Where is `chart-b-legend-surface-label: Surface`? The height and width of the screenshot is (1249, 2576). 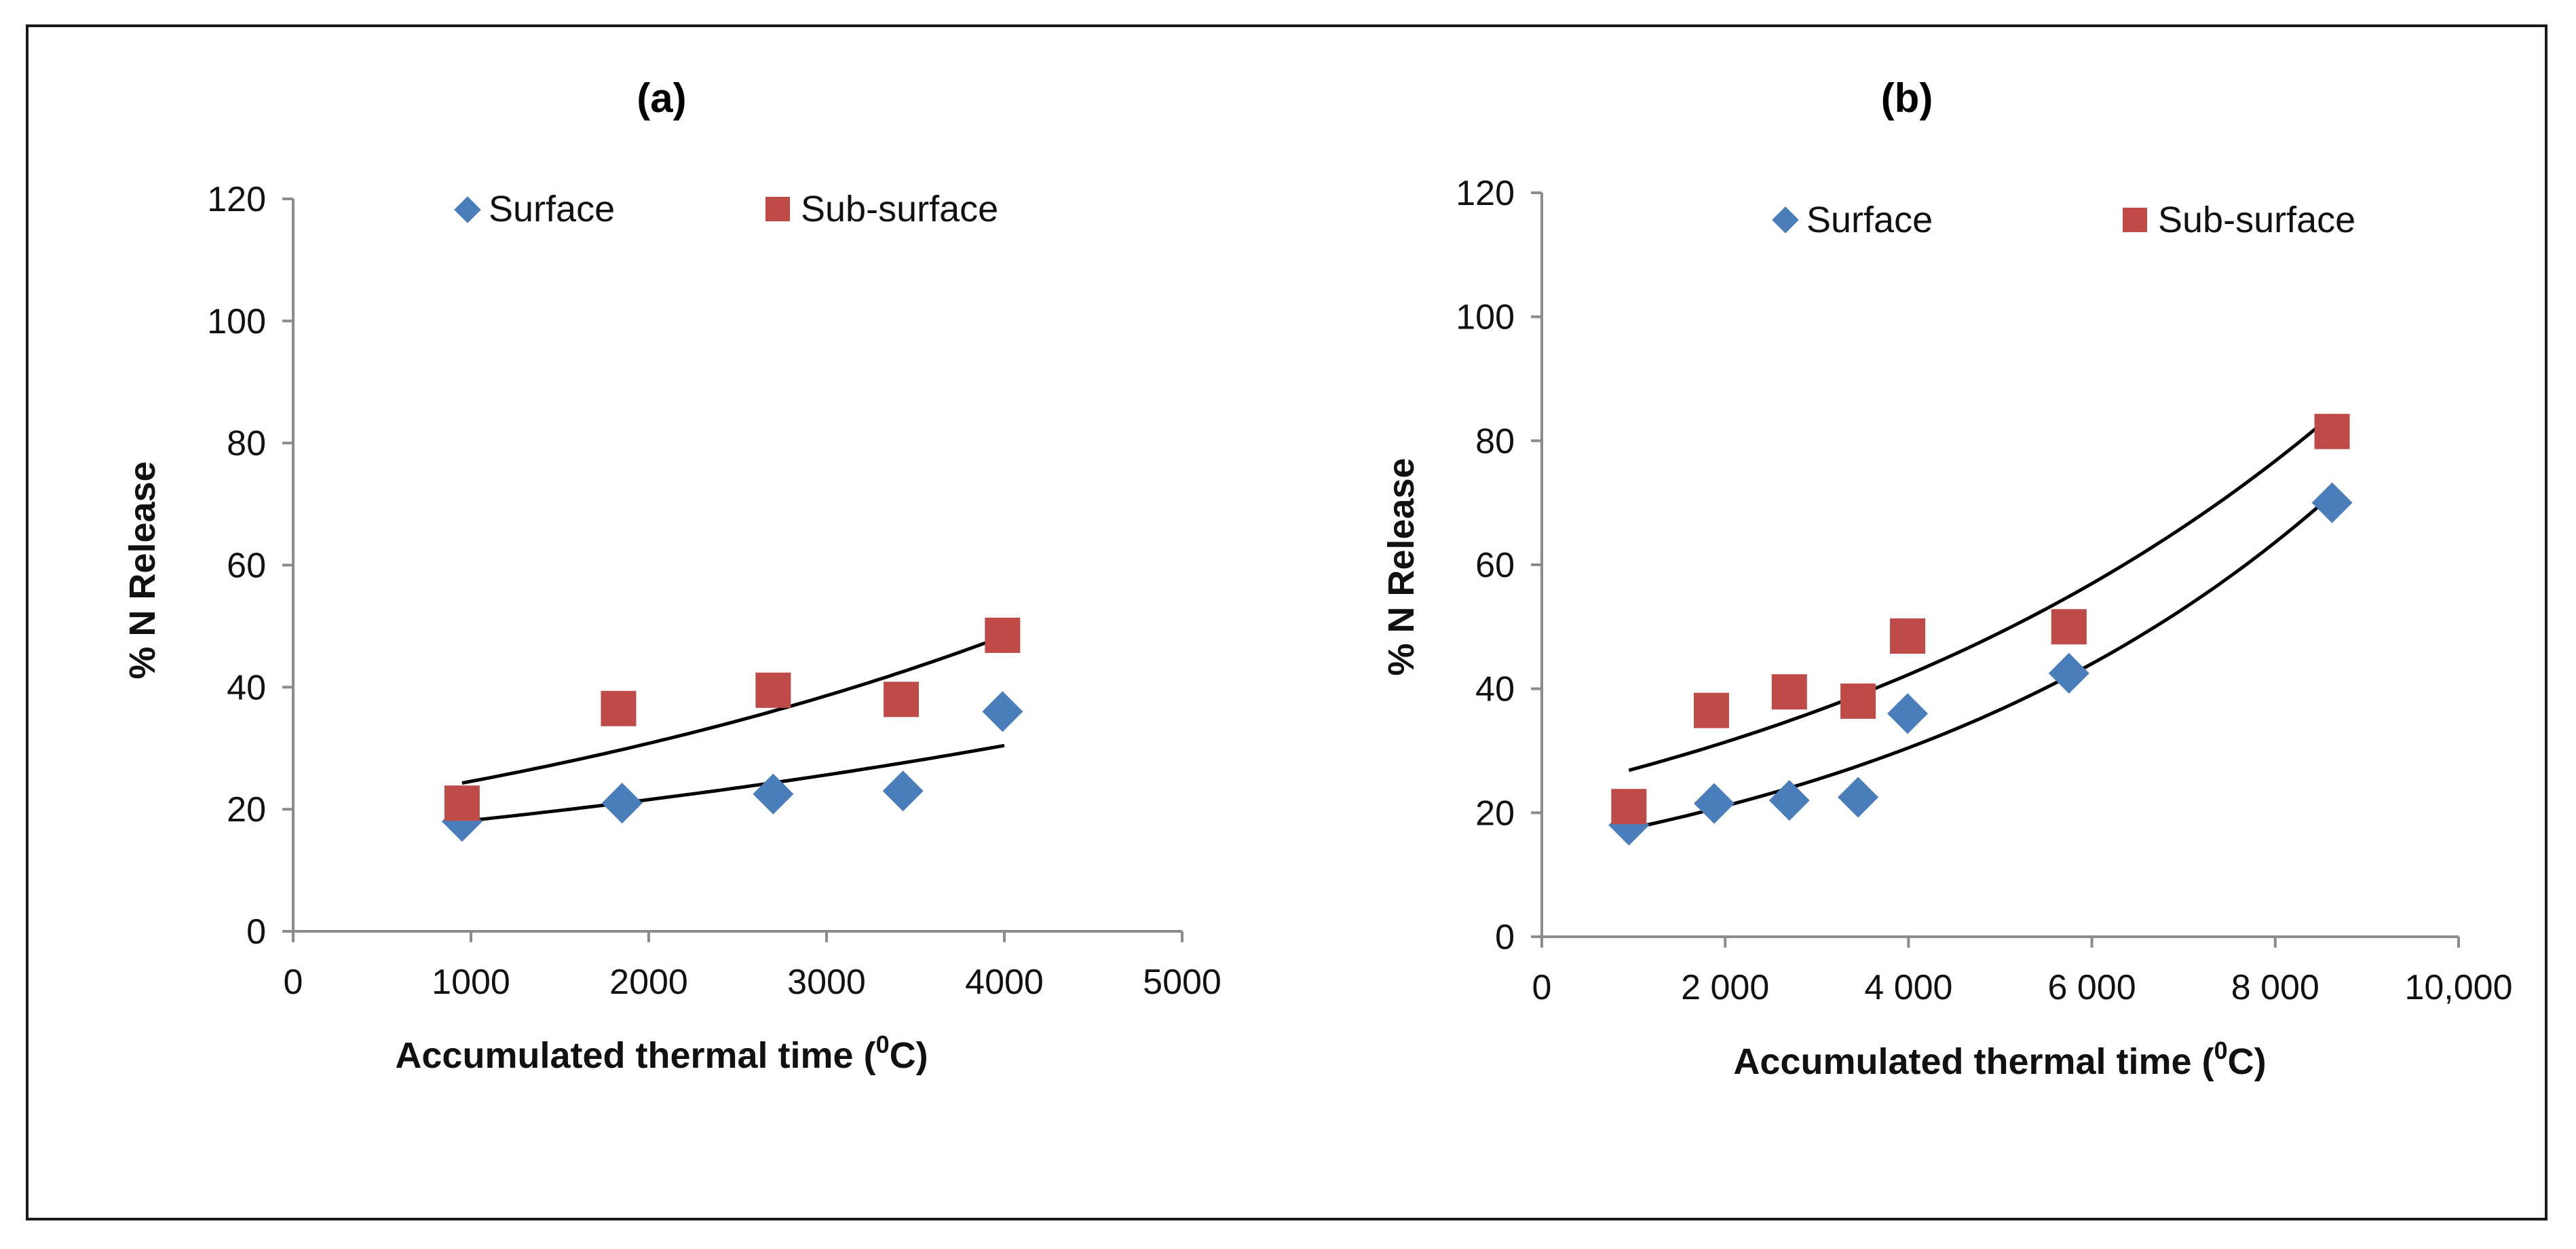 chart-b-legend-surface-label: Surface is located at coordinates (1869, 220).